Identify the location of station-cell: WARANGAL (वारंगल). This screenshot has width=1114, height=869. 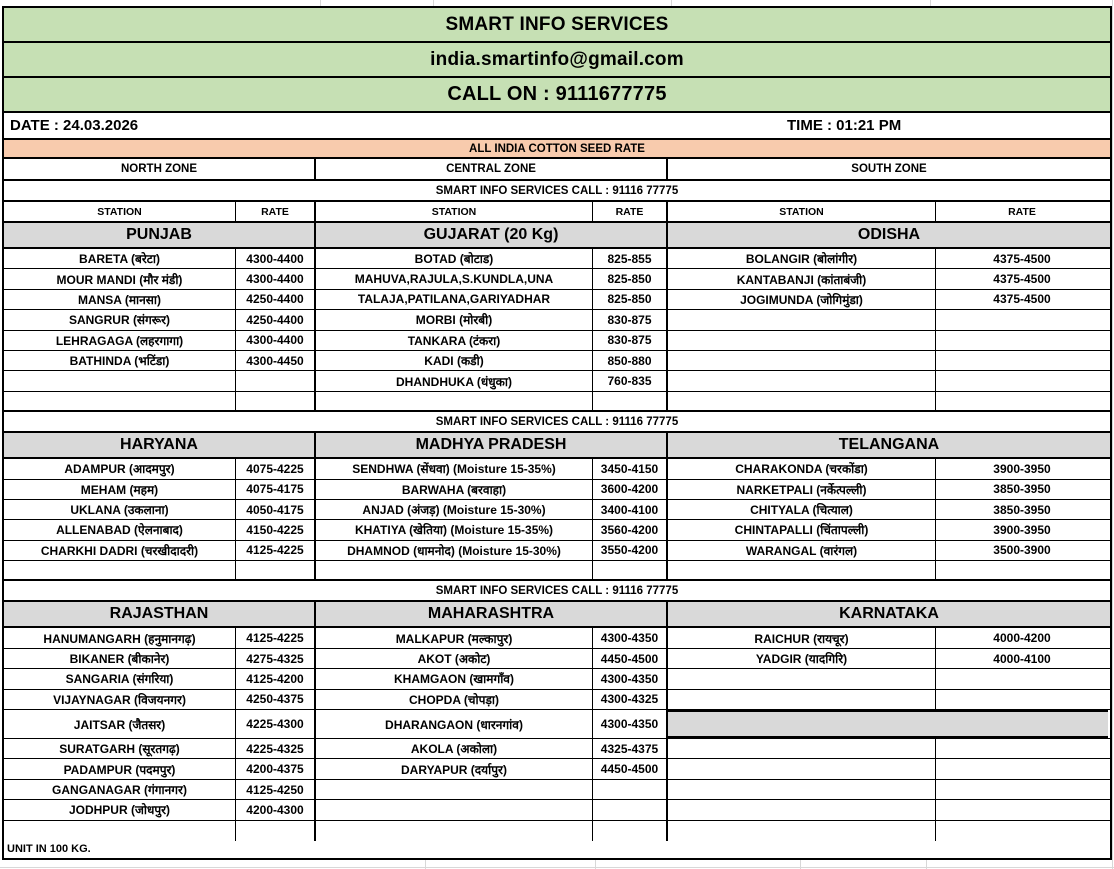
(802, 550).